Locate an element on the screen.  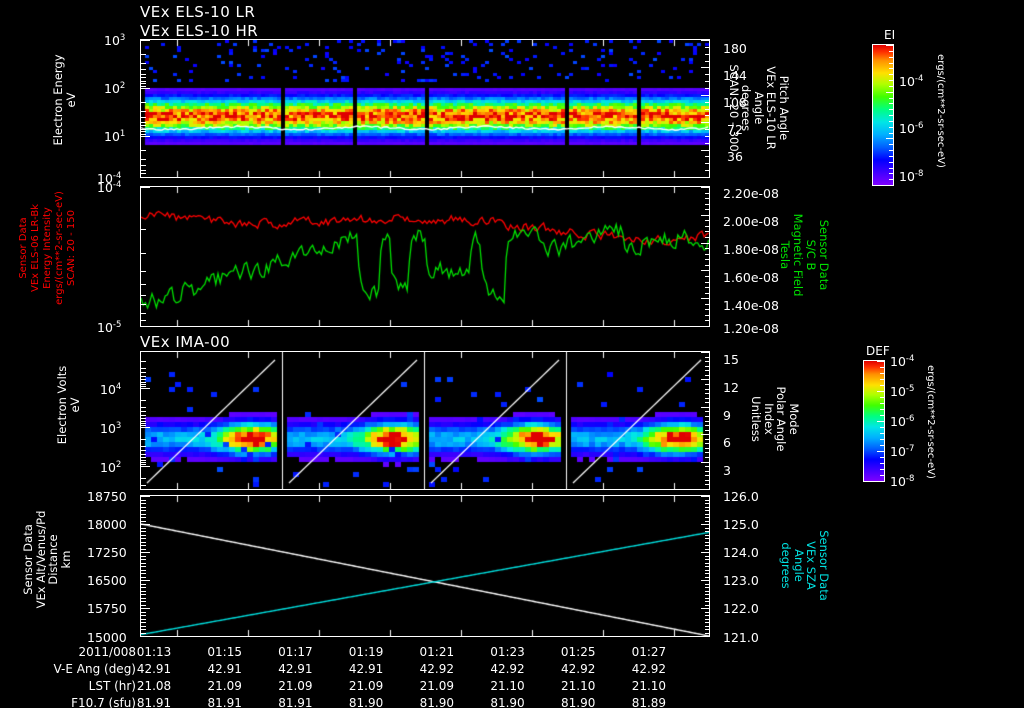
colorbar-ei-tick-1em4: 10⁻⁴ is located at coordinates (911, 81).